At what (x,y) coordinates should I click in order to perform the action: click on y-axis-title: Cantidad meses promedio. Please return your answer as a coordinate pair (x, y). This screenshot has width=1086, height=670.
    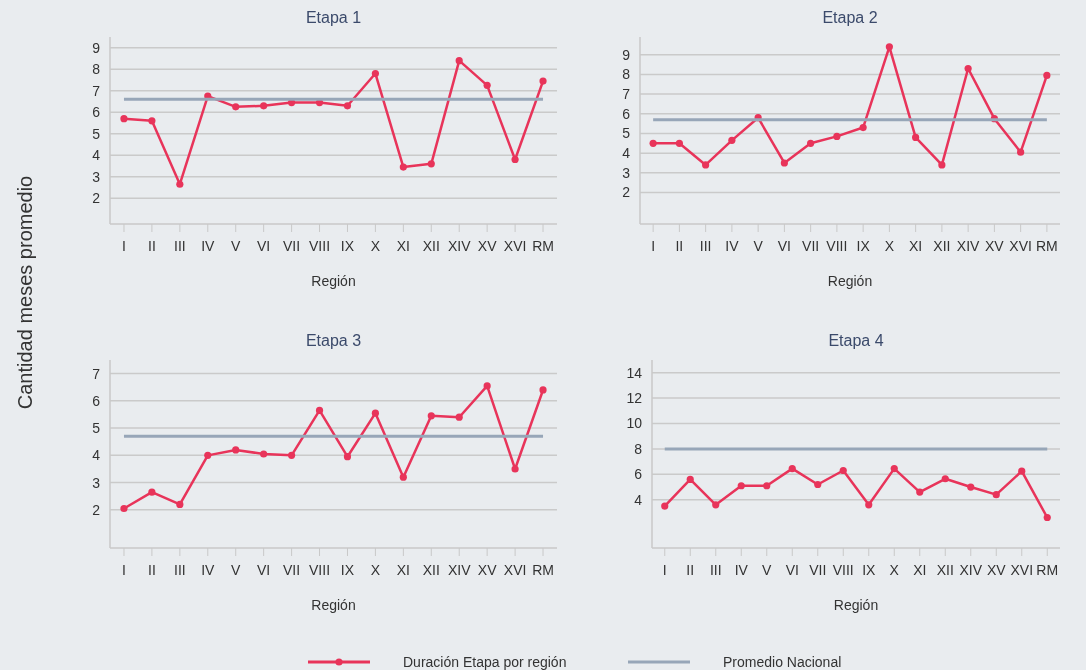
    Looking at the image, I should click on (25, 292).